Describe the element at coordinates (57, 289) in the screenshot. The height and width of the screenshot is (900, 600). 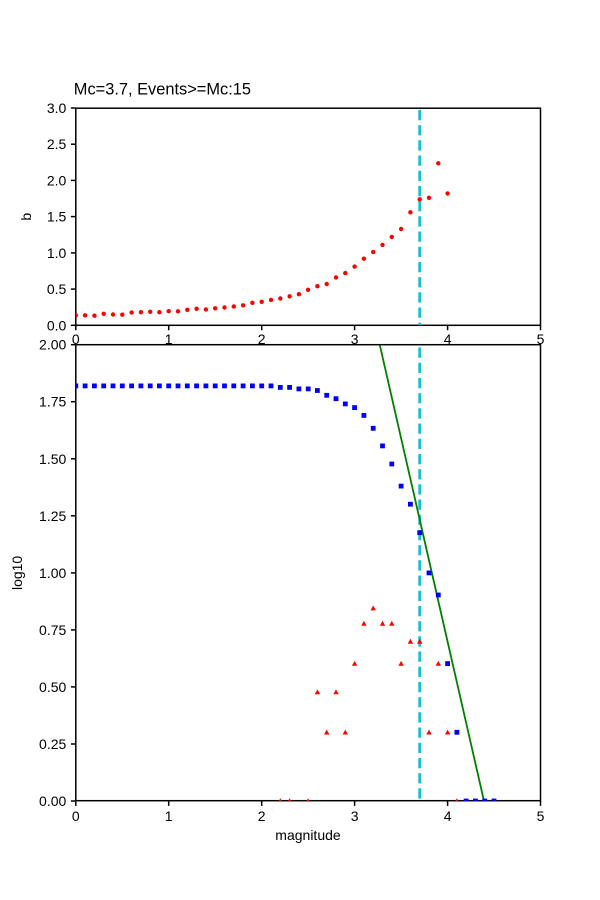
I see `svg-text: 0.5` at that location.